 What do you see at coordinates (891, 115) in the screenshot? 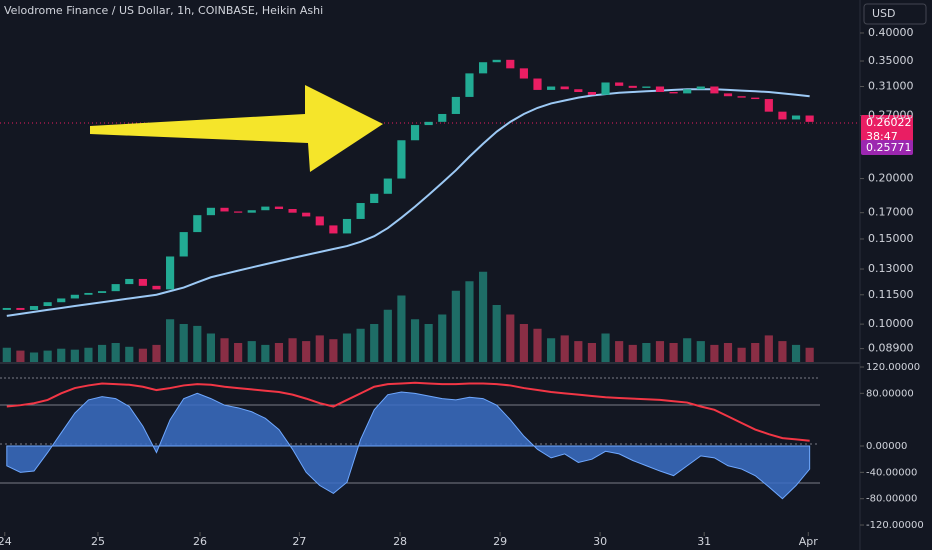
I see `y-tick-label: 0.27000` at bounding box center [891, 115].